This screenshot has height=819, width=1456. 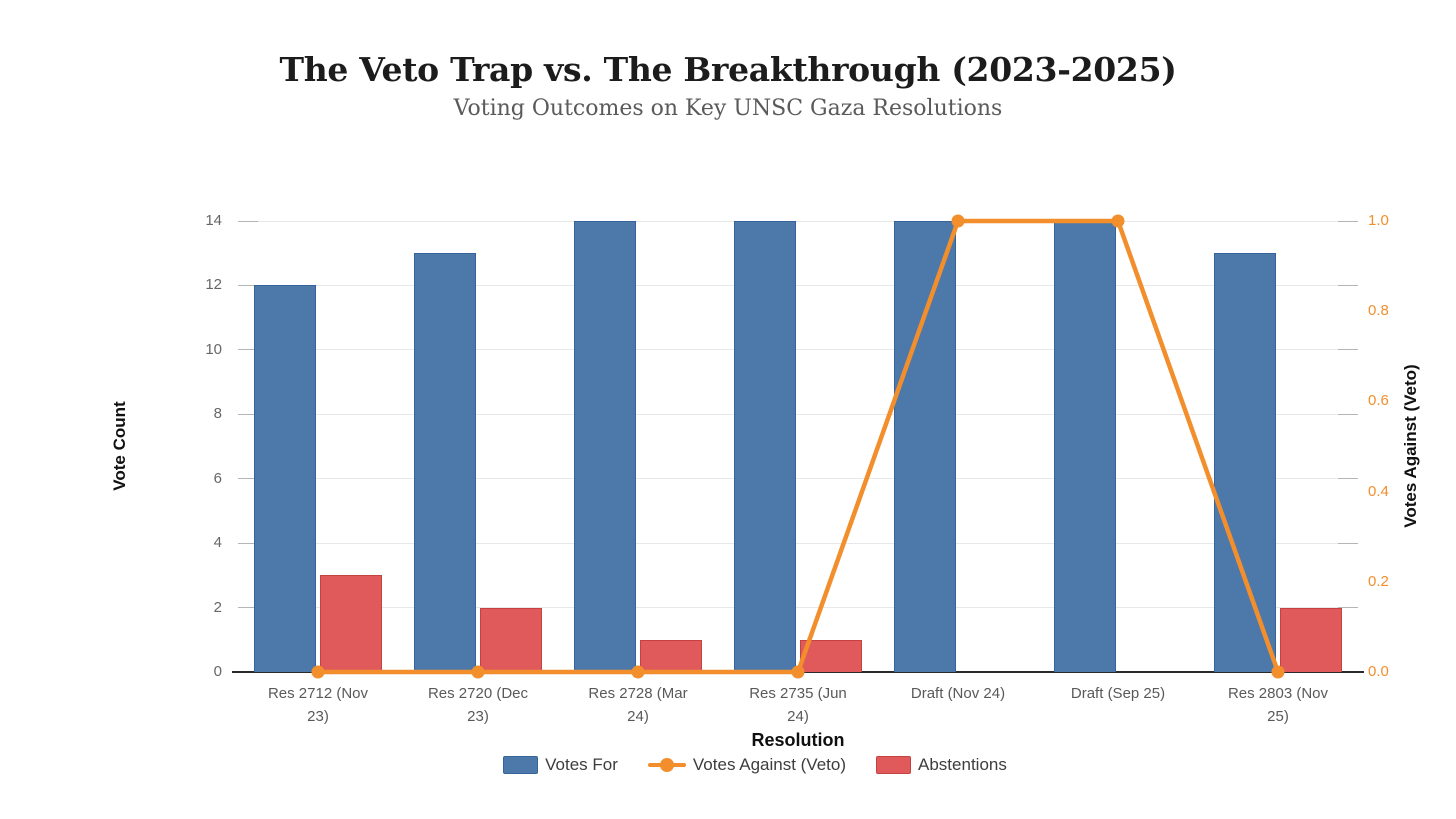 I want to click on x-tick-label: Draft (Nov 24), so click(x=958, y=693).